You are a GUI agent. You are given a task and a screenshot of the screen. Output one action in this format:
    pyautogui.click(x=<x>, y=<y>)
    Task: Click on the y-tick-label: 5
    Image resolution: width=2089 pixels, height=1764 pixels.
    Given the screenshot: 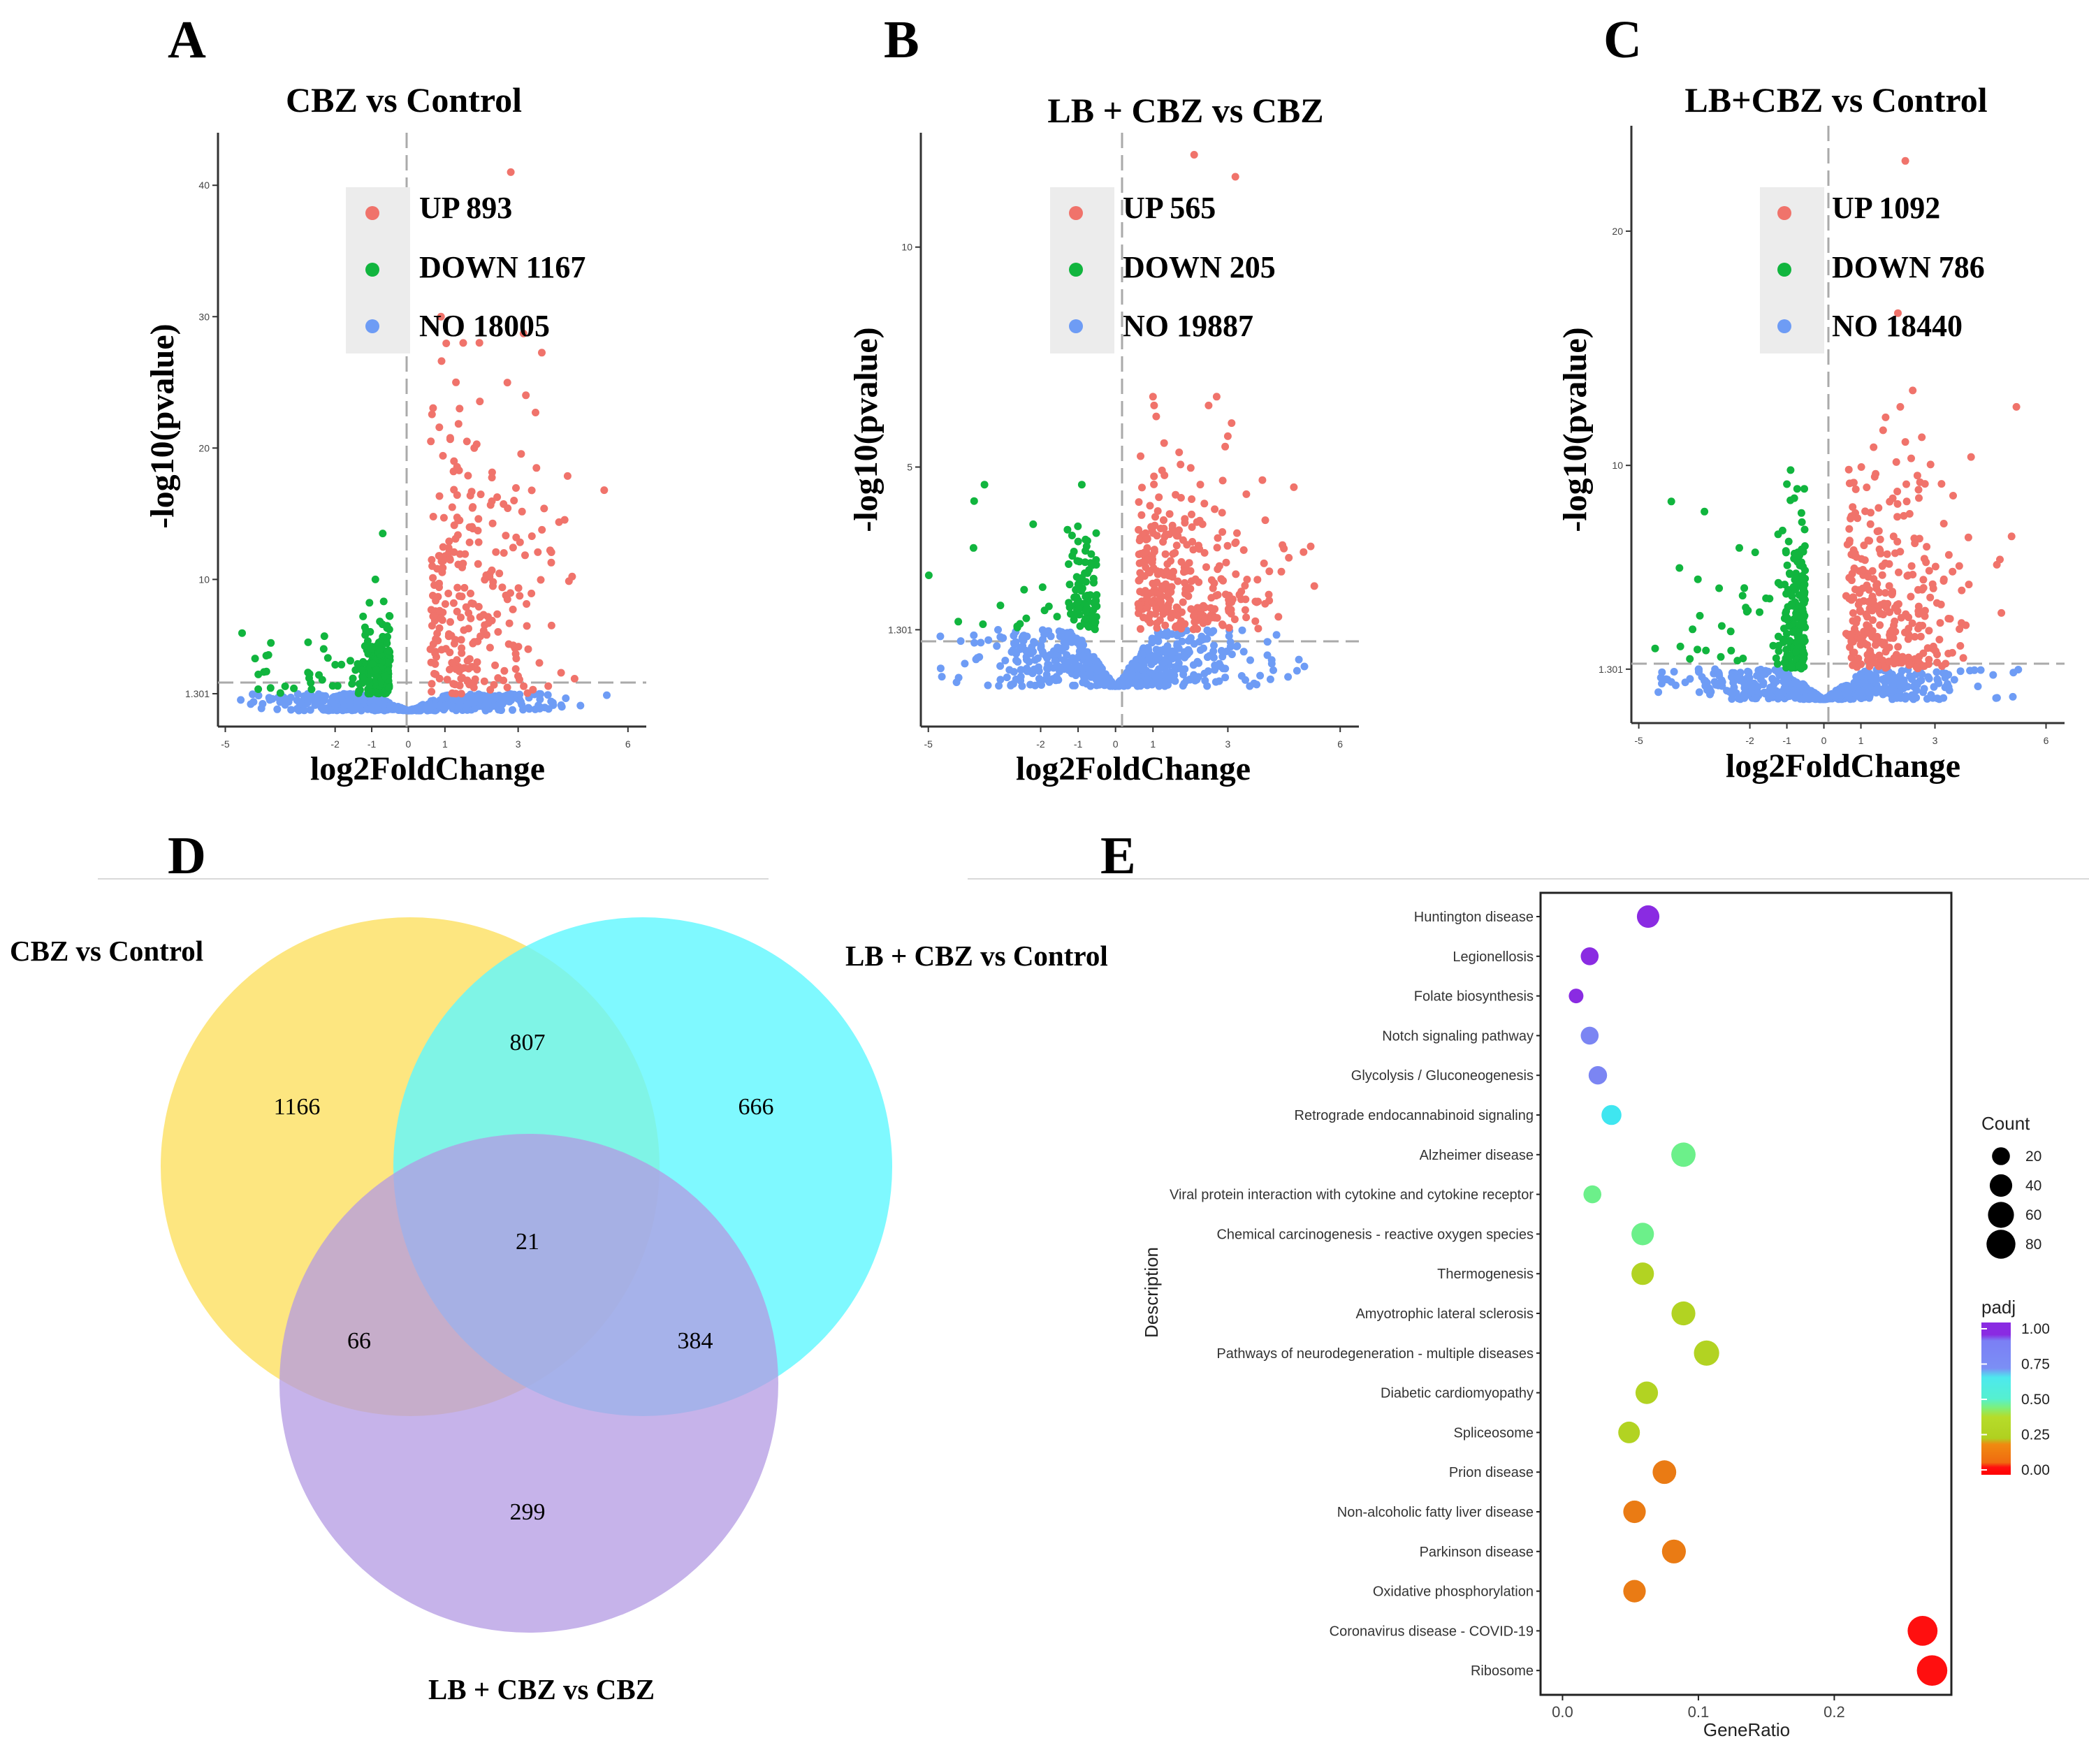 What is the action you would take?
    pyautogui.click(x=909, y=467)
    